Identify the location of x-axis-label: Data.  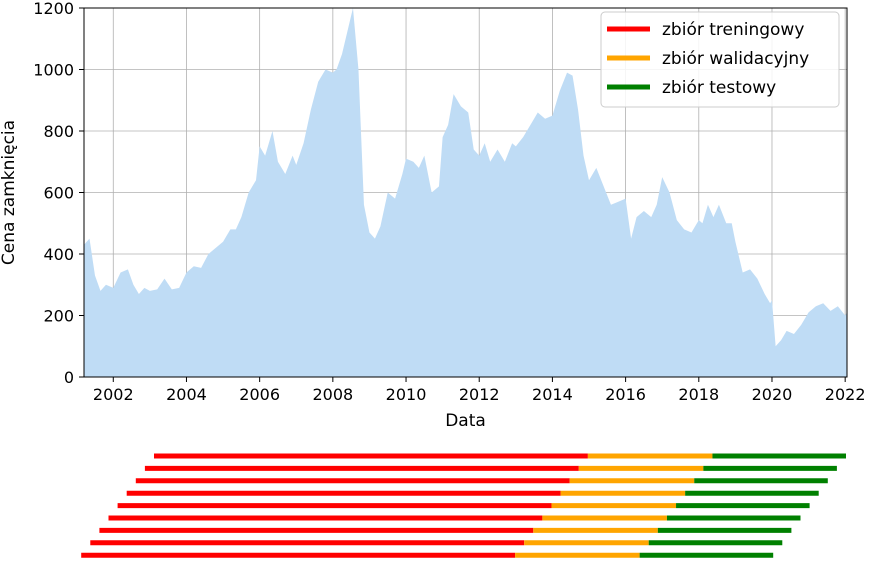
(465, 421).